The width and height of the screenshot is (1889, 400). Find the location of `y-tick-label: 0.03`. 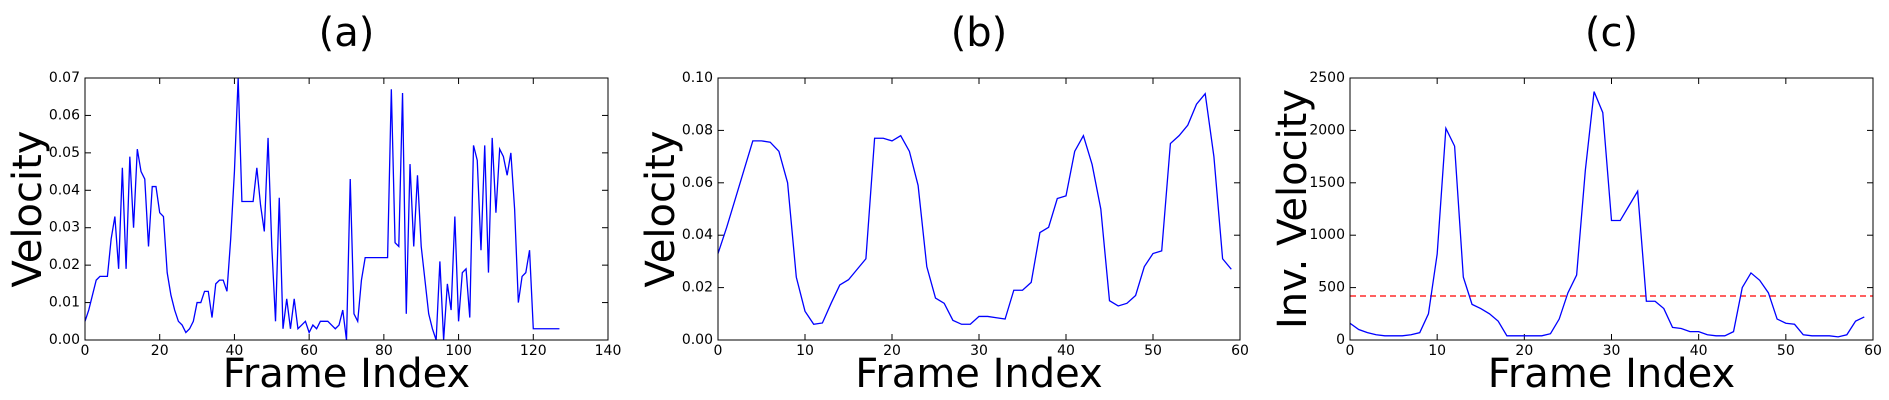

y-tick-label: 0.03 is located at coordinates (64, 228).